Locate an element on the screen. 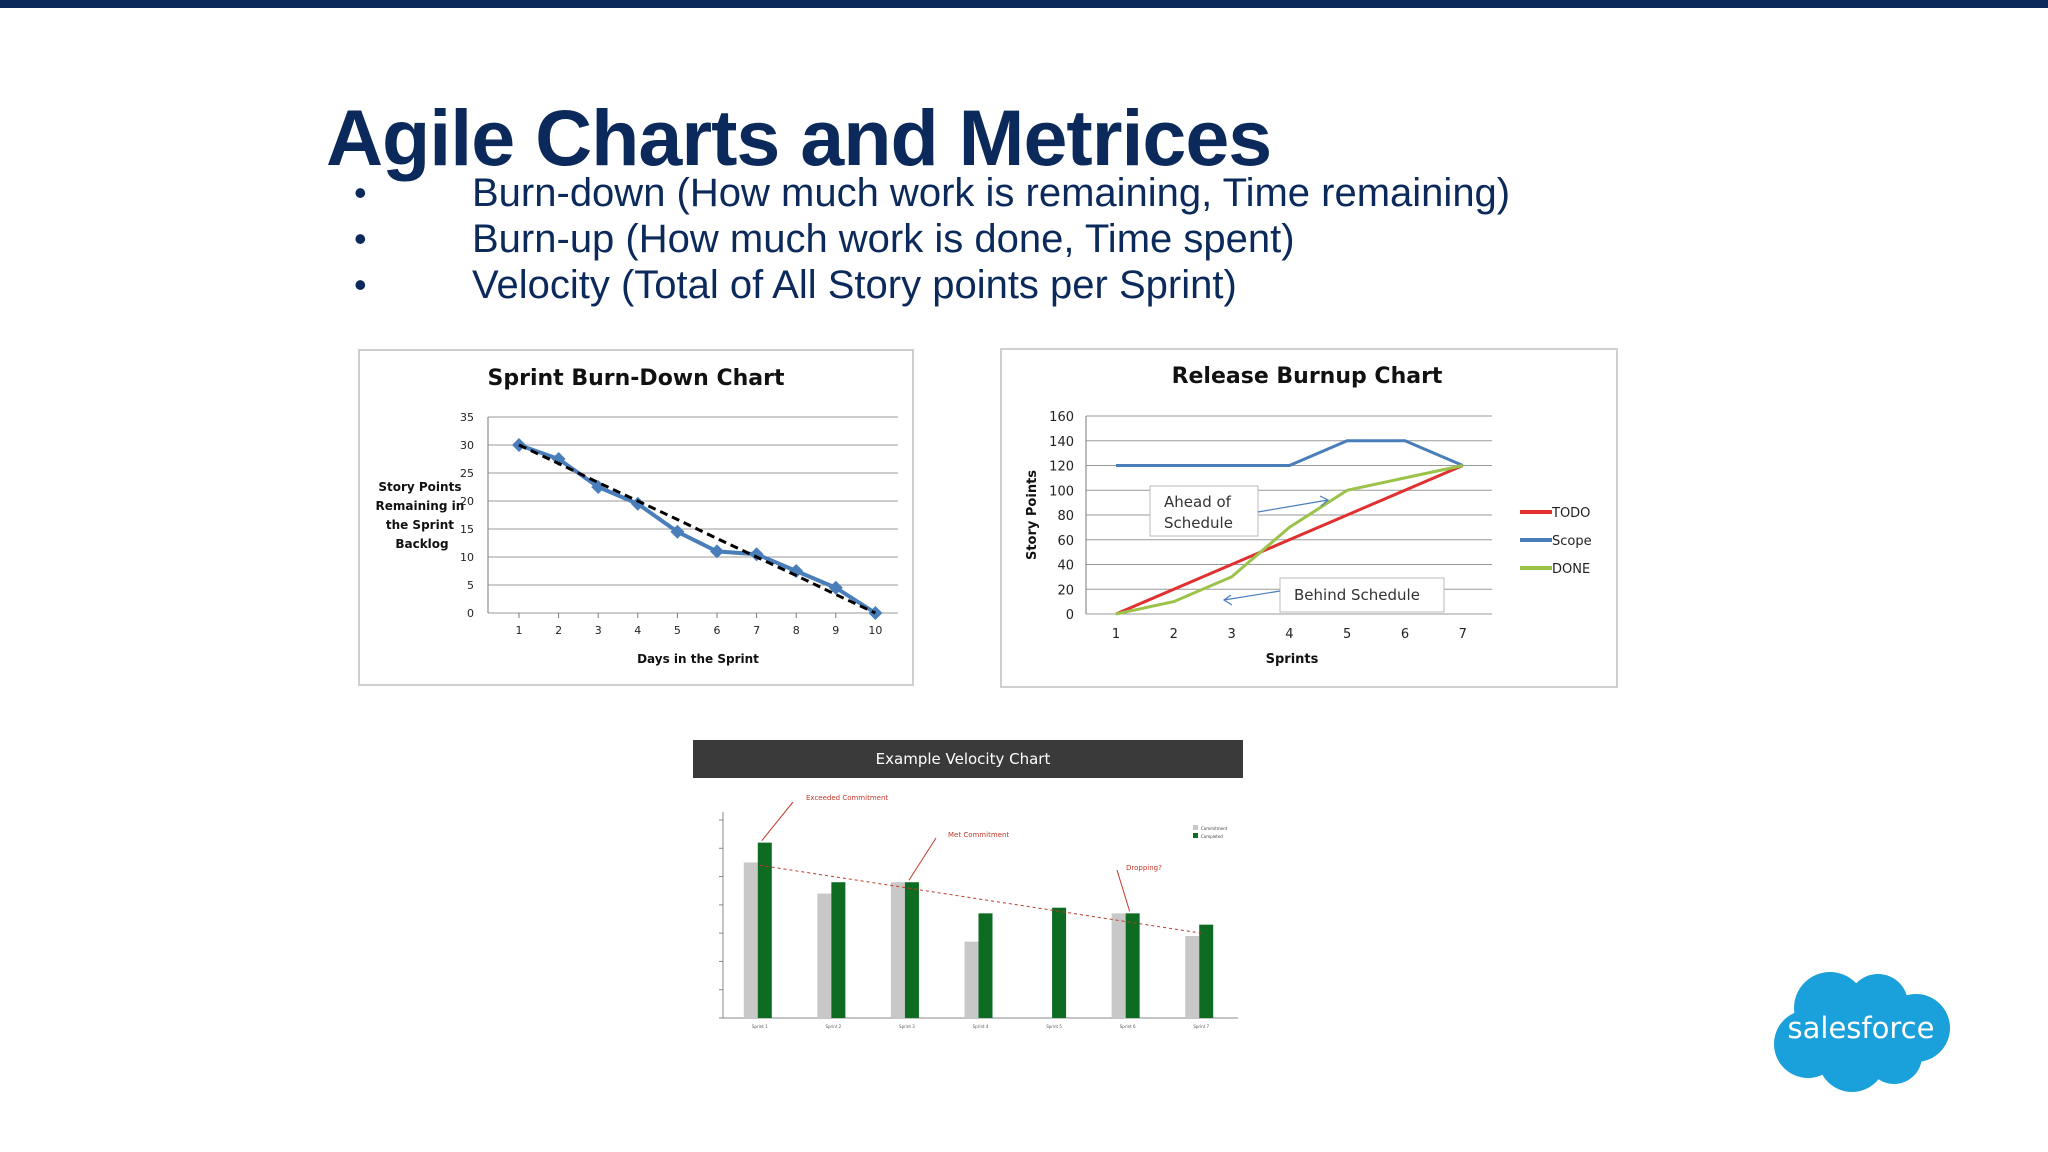  annotation-behind-arrowhead is located at coordinates (1227, 600).